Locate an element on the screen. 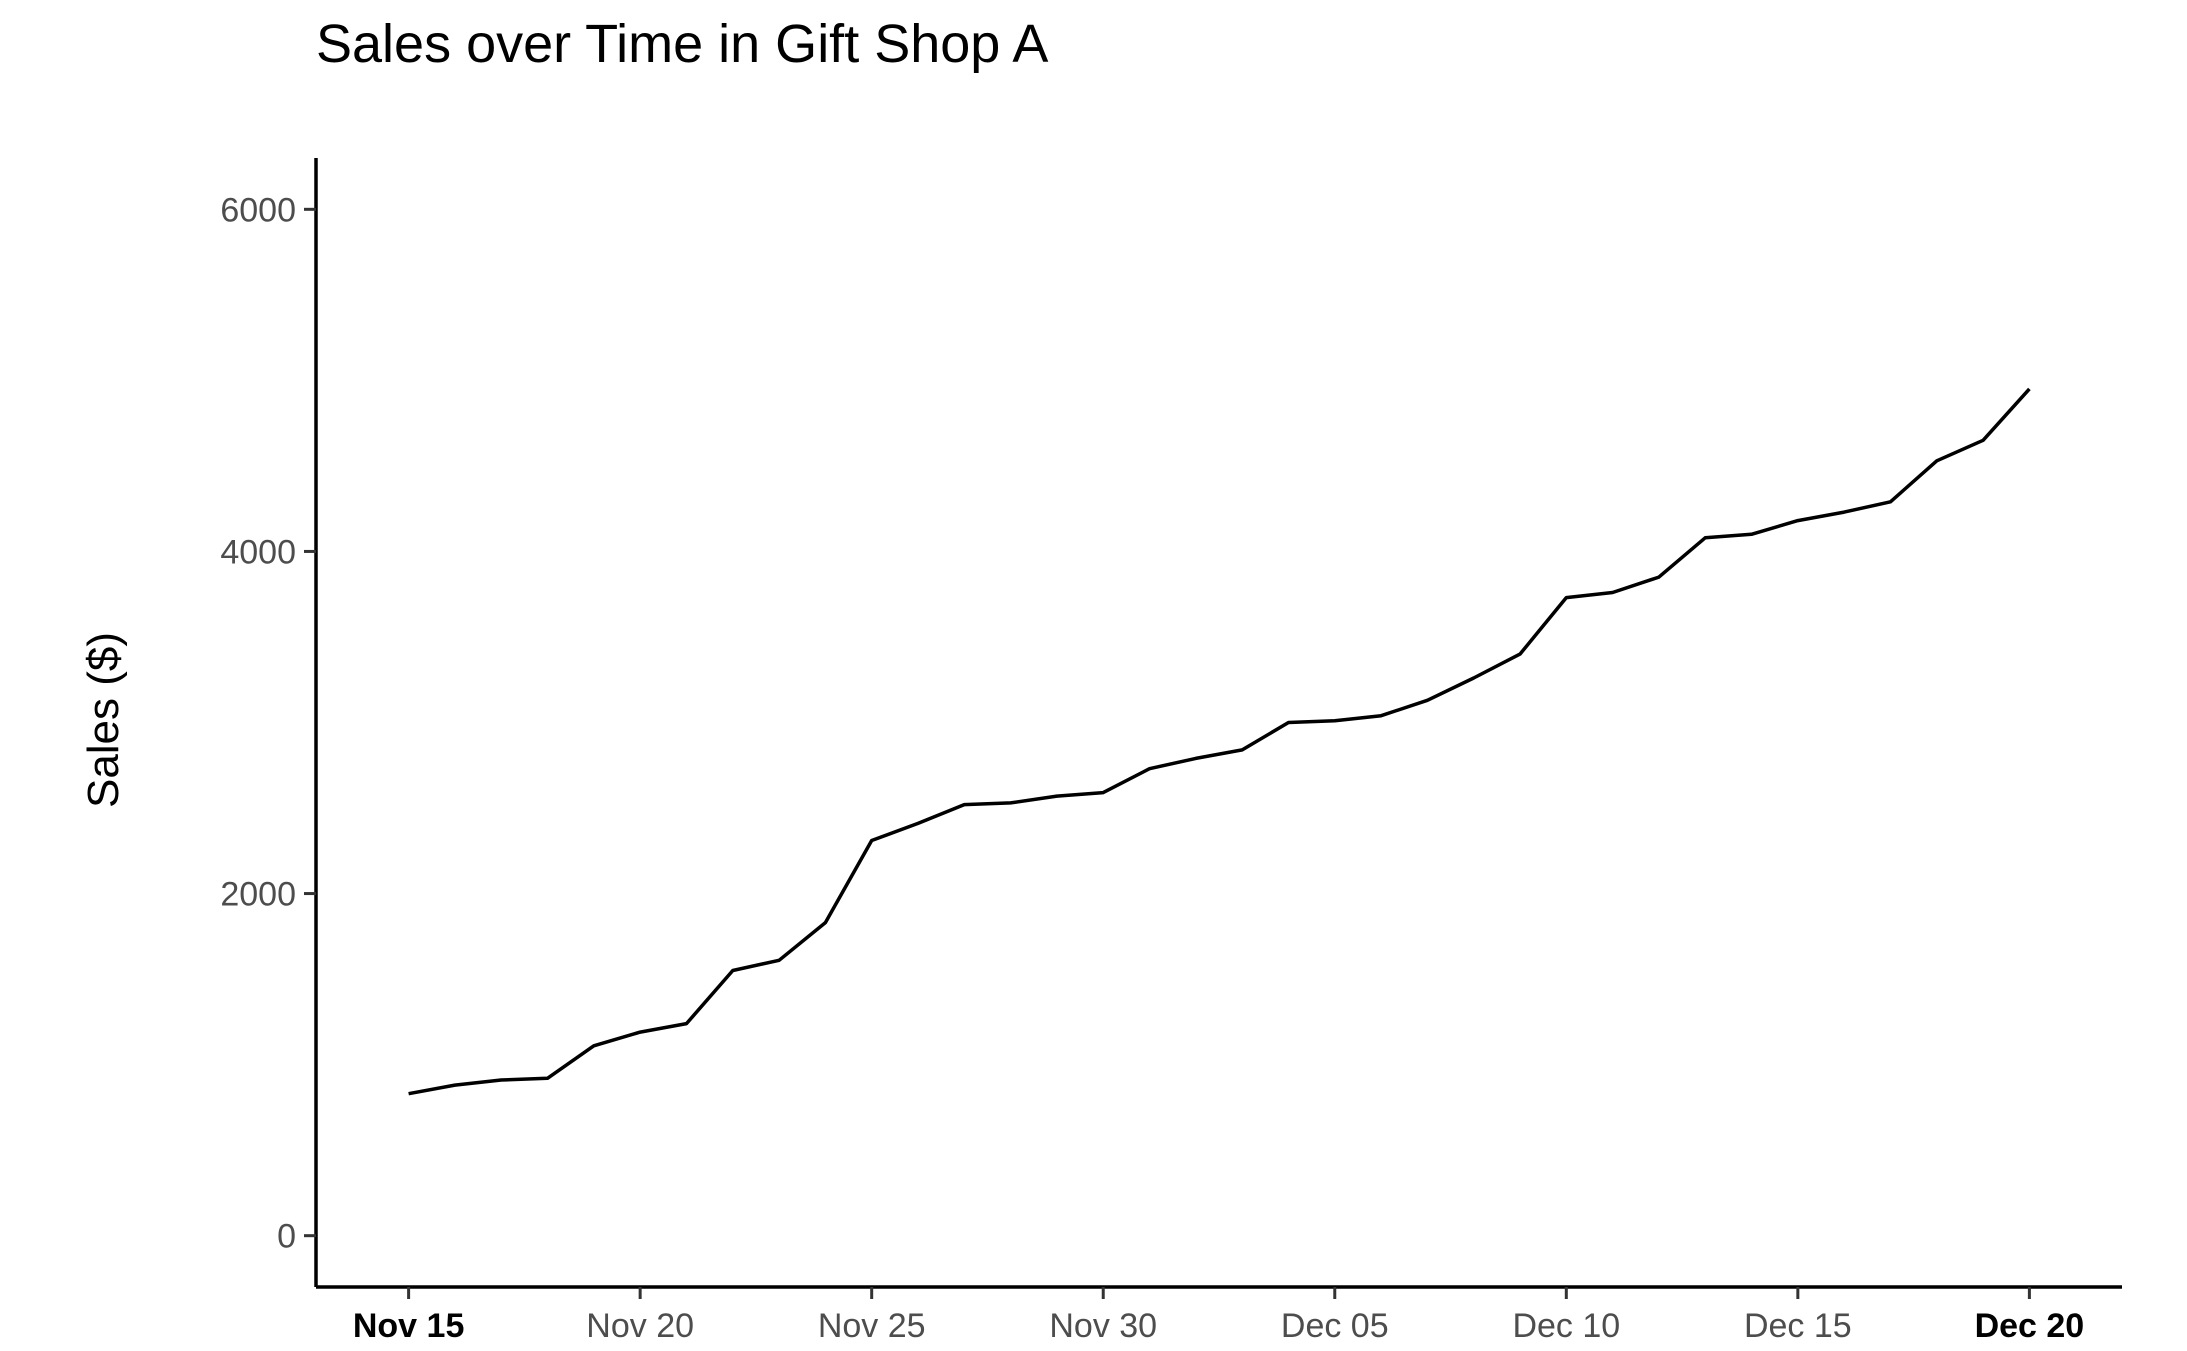 This screenshot has height=1351, width=2187. x-tick-label: Nov 15 is located at coordinates (409, 1326).